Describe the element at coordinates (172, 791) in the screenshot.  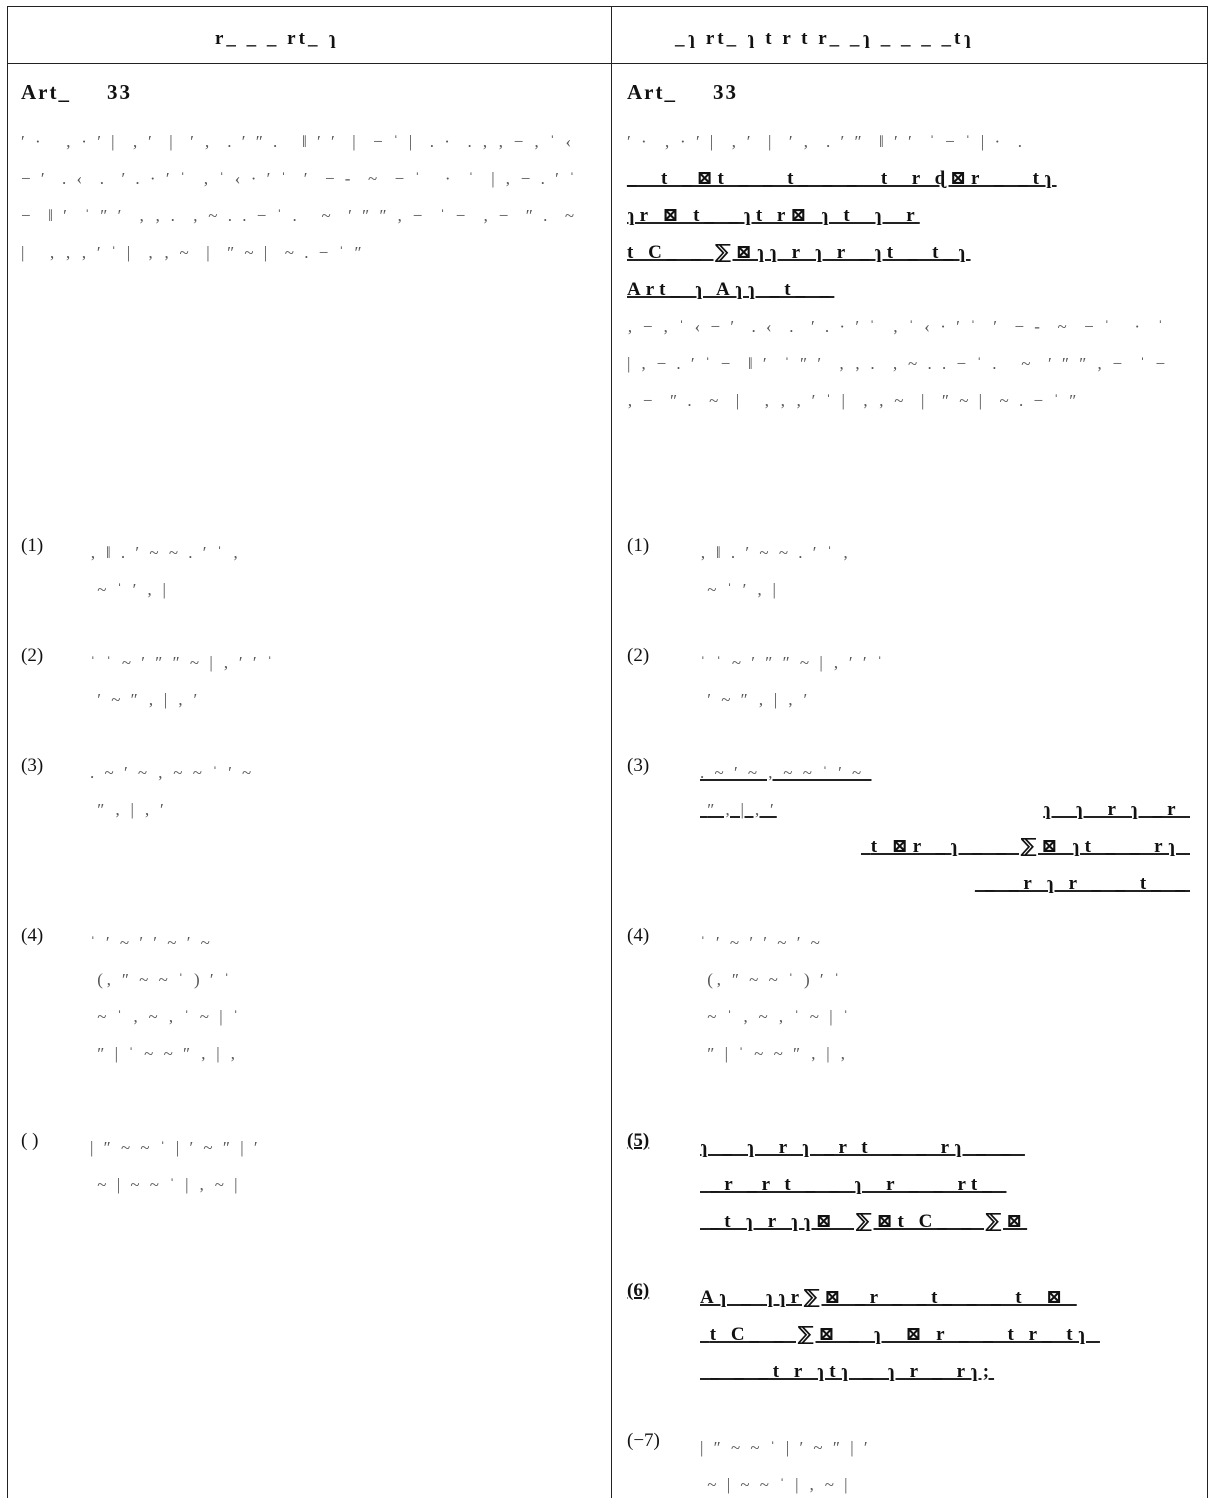
I see `left-item-text: . ~ ′ ~ ‚ ~ ~ ˈ ′ ~ ″ ‚ | ‚ ′` at that location.